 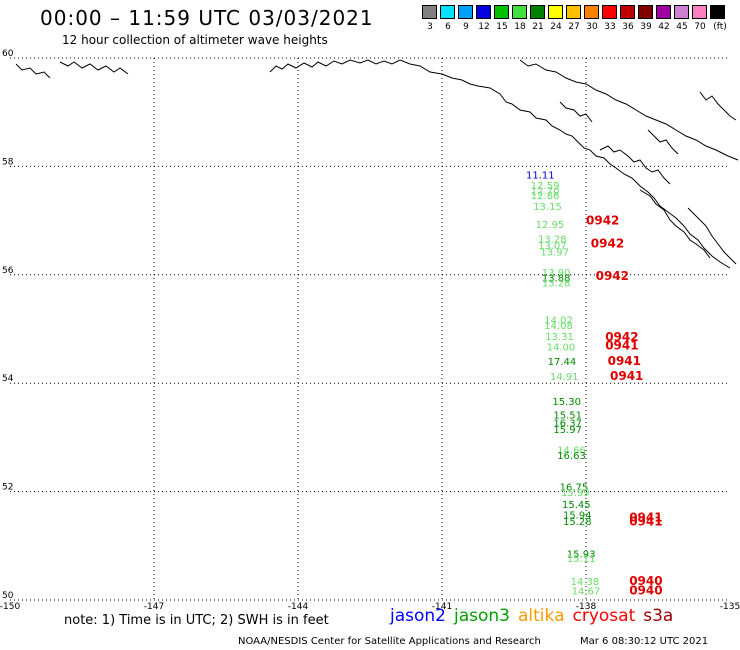 I want to click on wave-height-value: 12.86, so click(x=545, y=196).